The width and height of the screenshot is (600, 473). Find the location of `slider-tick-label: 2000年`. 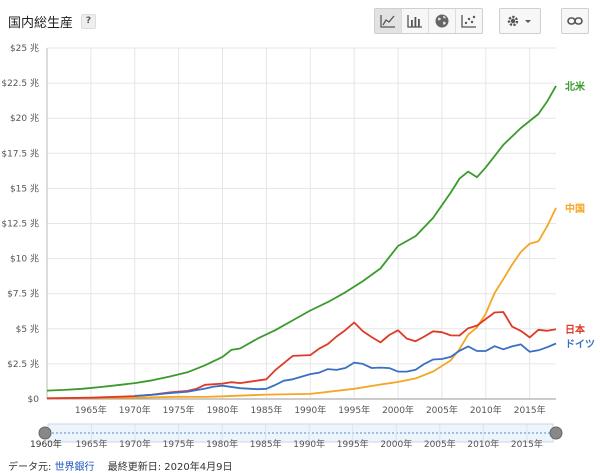

slider-tick-label: 2000年 is located at coordinates (396, 444).